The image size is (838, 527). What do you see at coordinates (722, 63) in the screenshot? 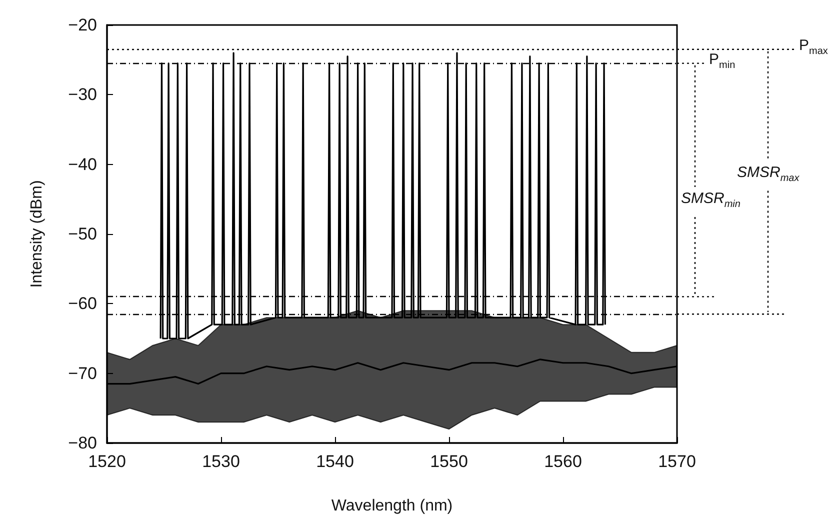
I see `ref-line-label: P$_{min}$` at bounding box center [722, 63].